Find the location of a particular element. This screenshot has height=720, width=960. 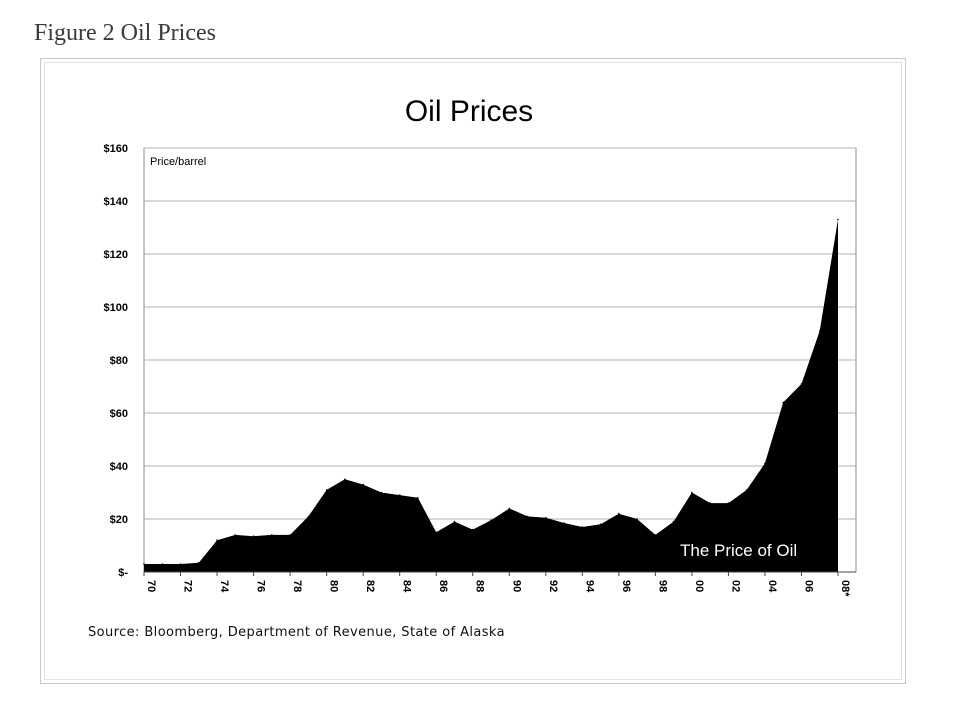

data-point-1994 is located at coordinates (582, 527).